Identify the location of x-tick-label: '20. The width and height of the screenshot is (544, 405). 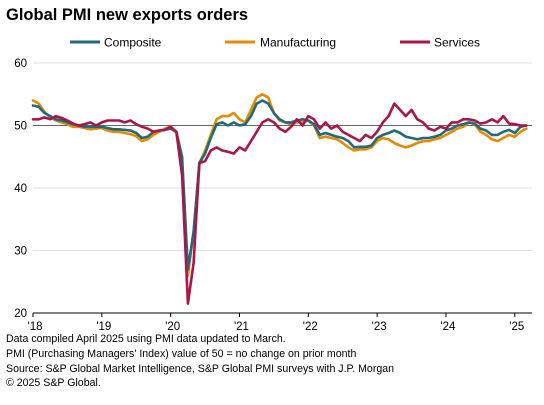
(172, 327).